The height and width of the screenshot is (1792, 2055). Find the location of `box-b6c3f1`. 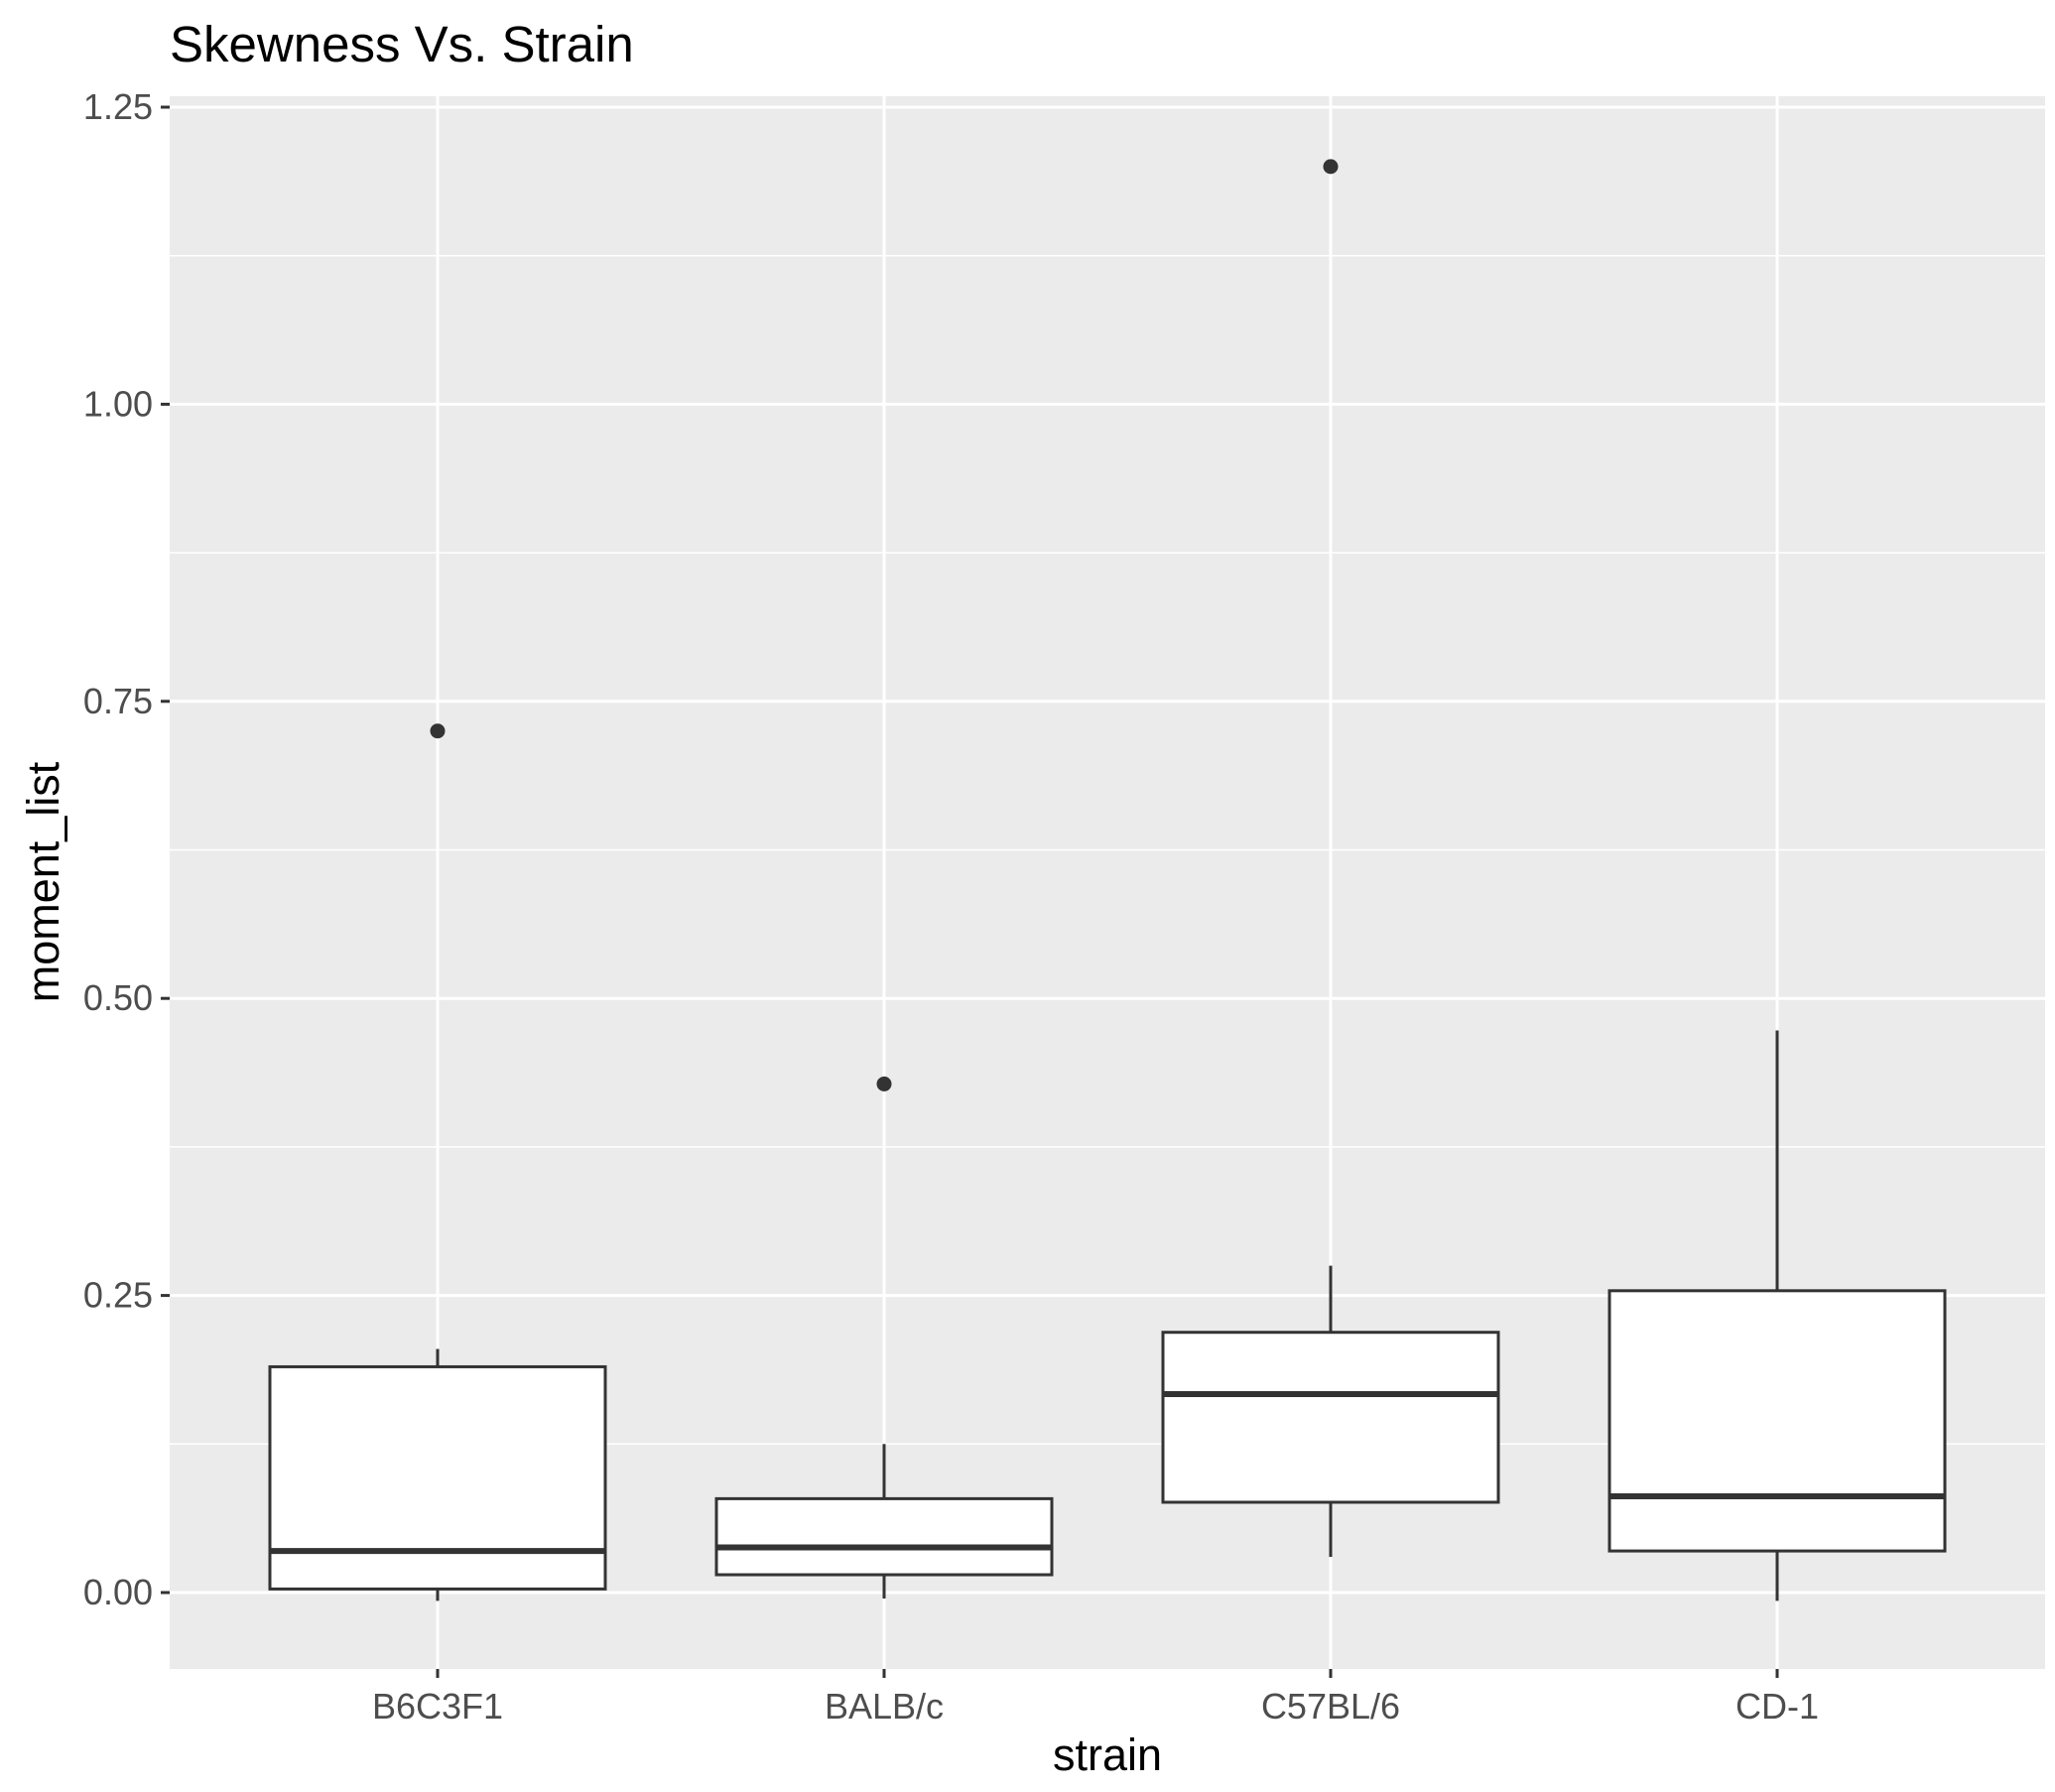

box-b6c3f1 is located at coordinates (437, 1162).